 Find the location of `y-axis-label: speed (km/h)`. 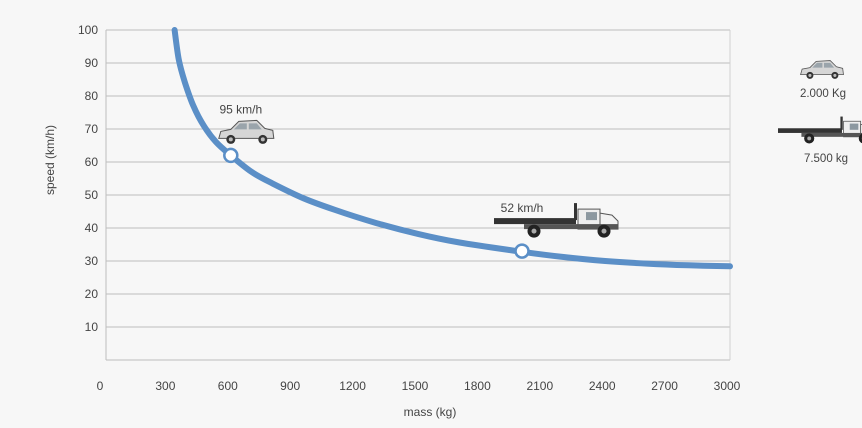

y-axis-label: speed (km/h) is located at coordinates (50, 160).